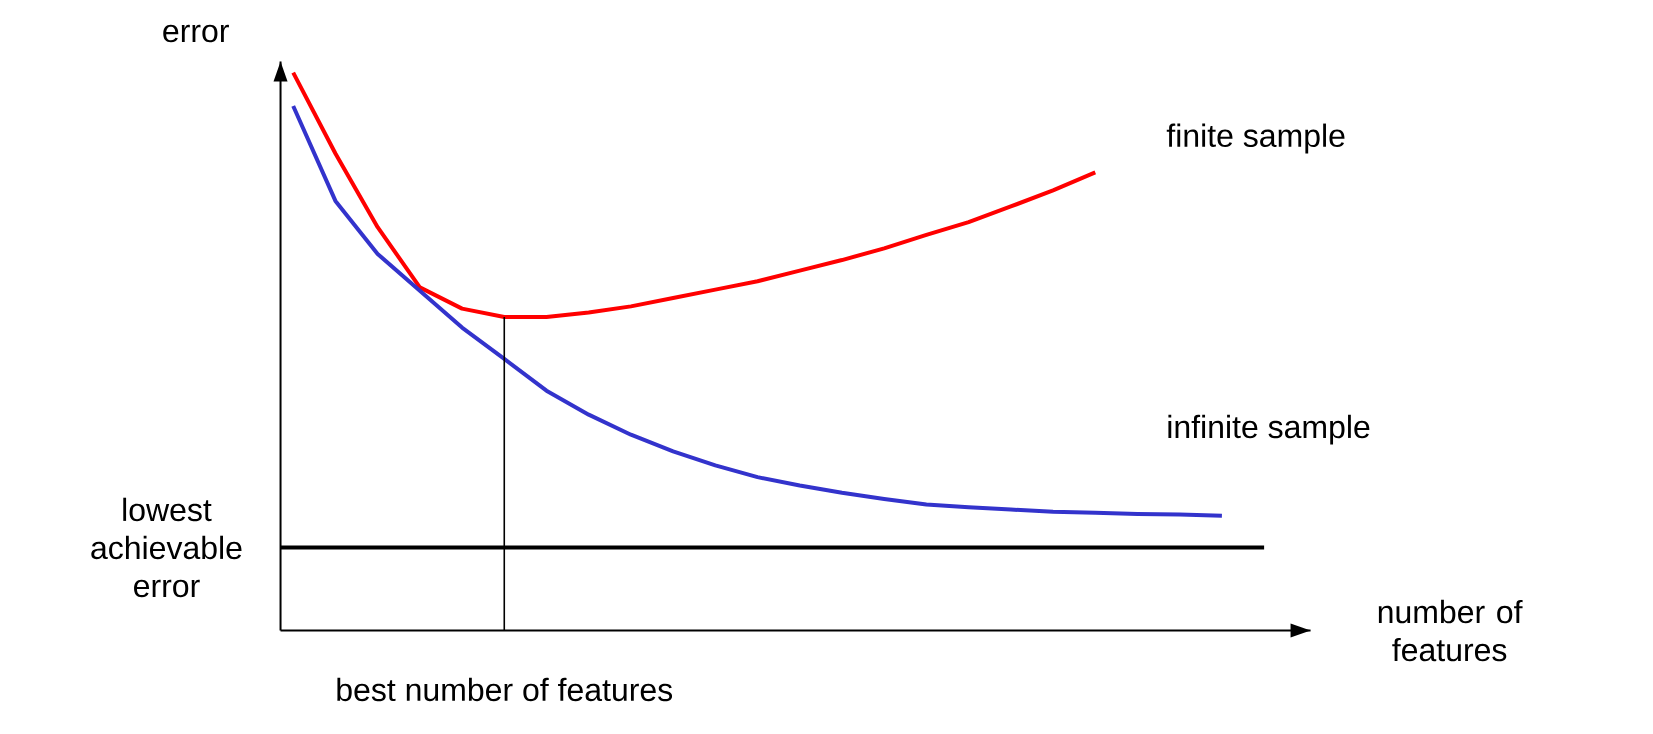 The image size is (1653, 734). Describe the element at coordinates (505, 689) in the screenshot. I see `text: best number of features` at that location.